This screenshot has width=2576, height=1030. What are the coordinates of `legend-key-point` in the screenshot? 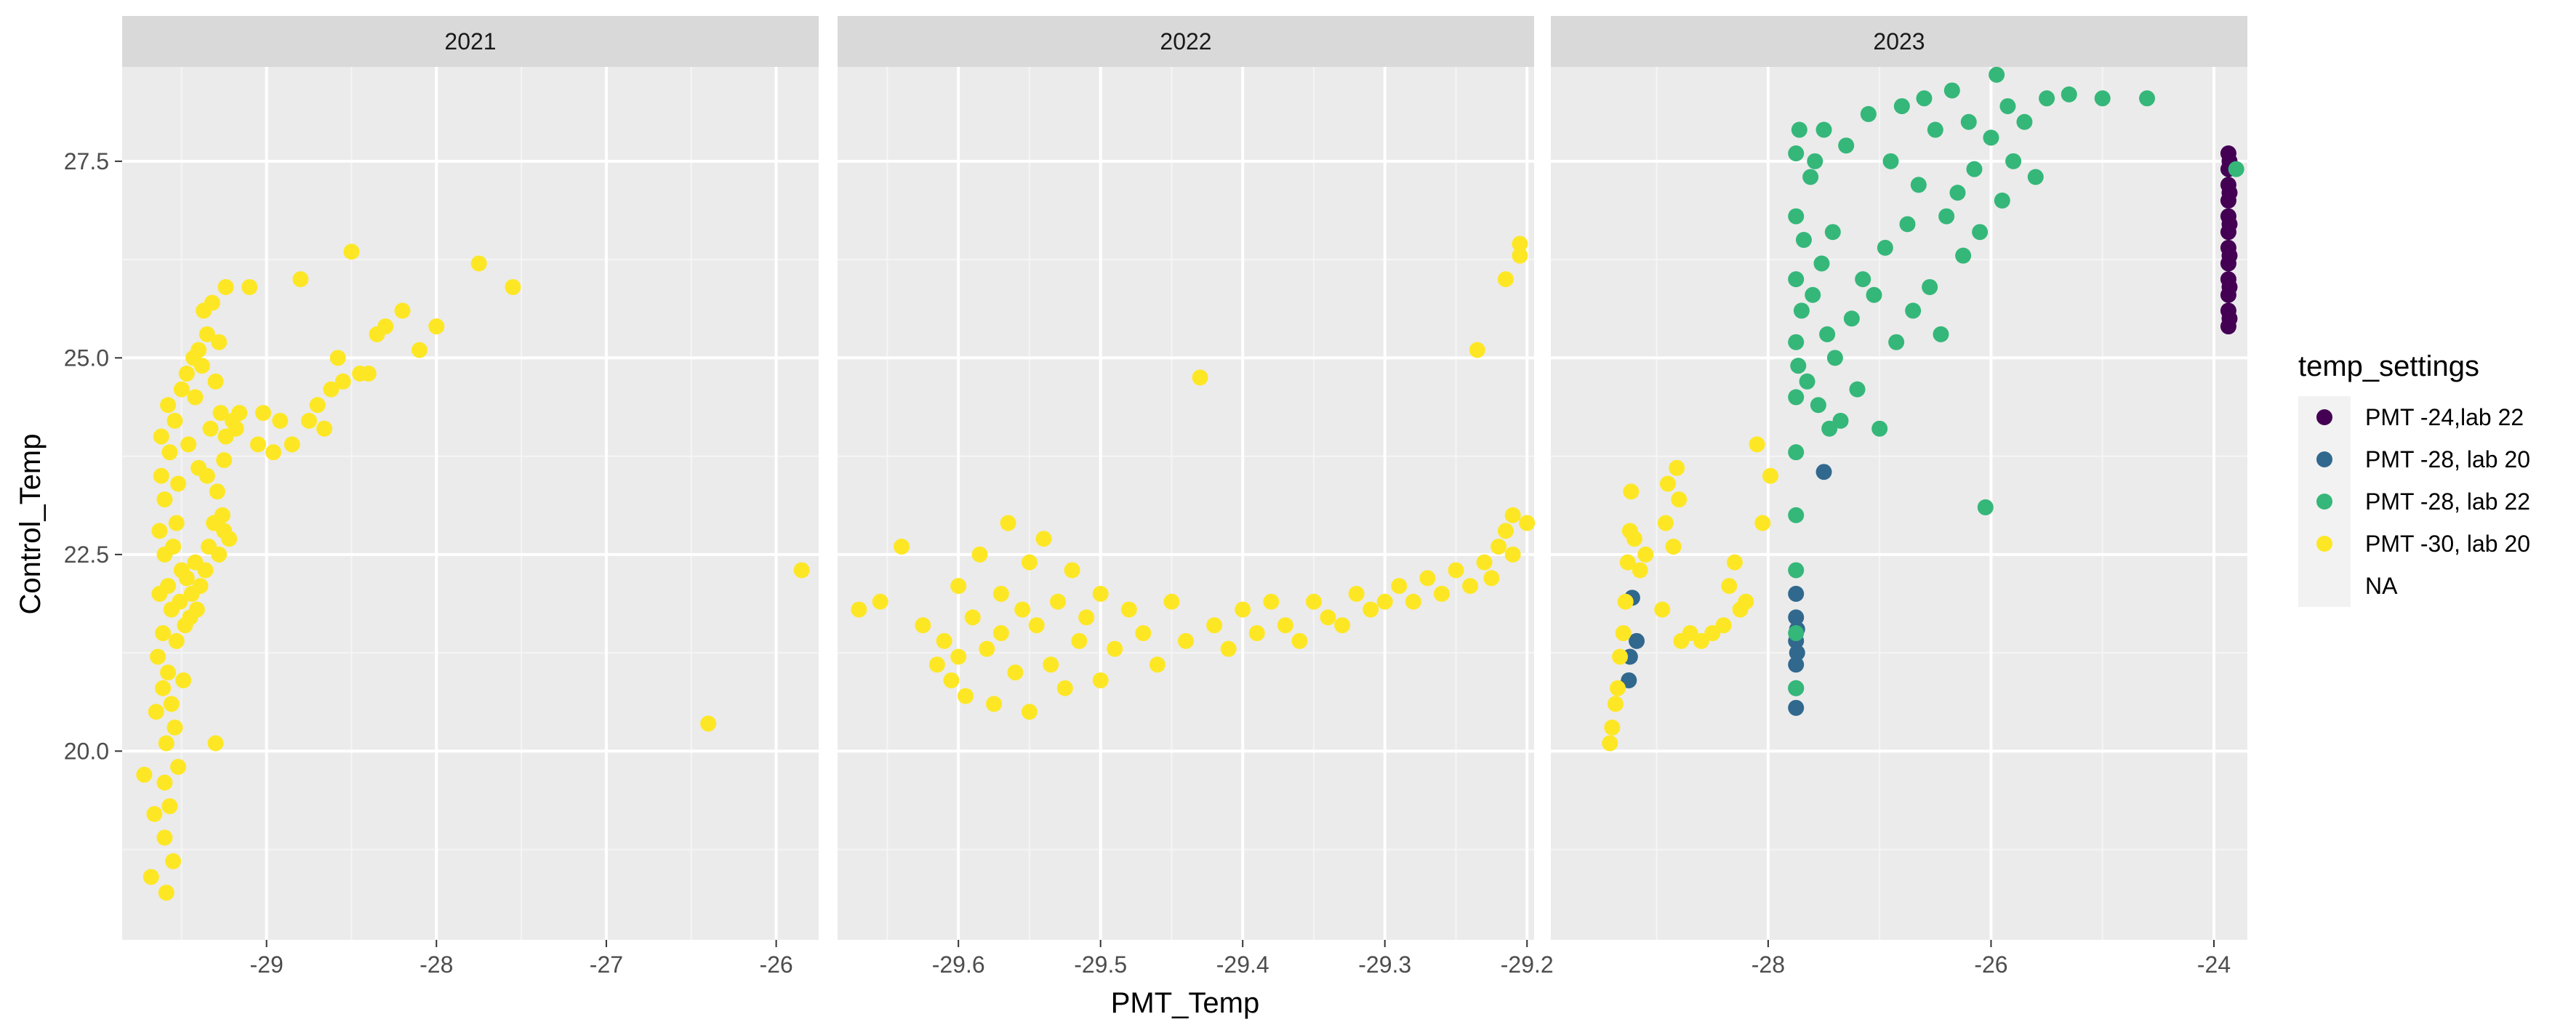 It's located at (2324, 417).